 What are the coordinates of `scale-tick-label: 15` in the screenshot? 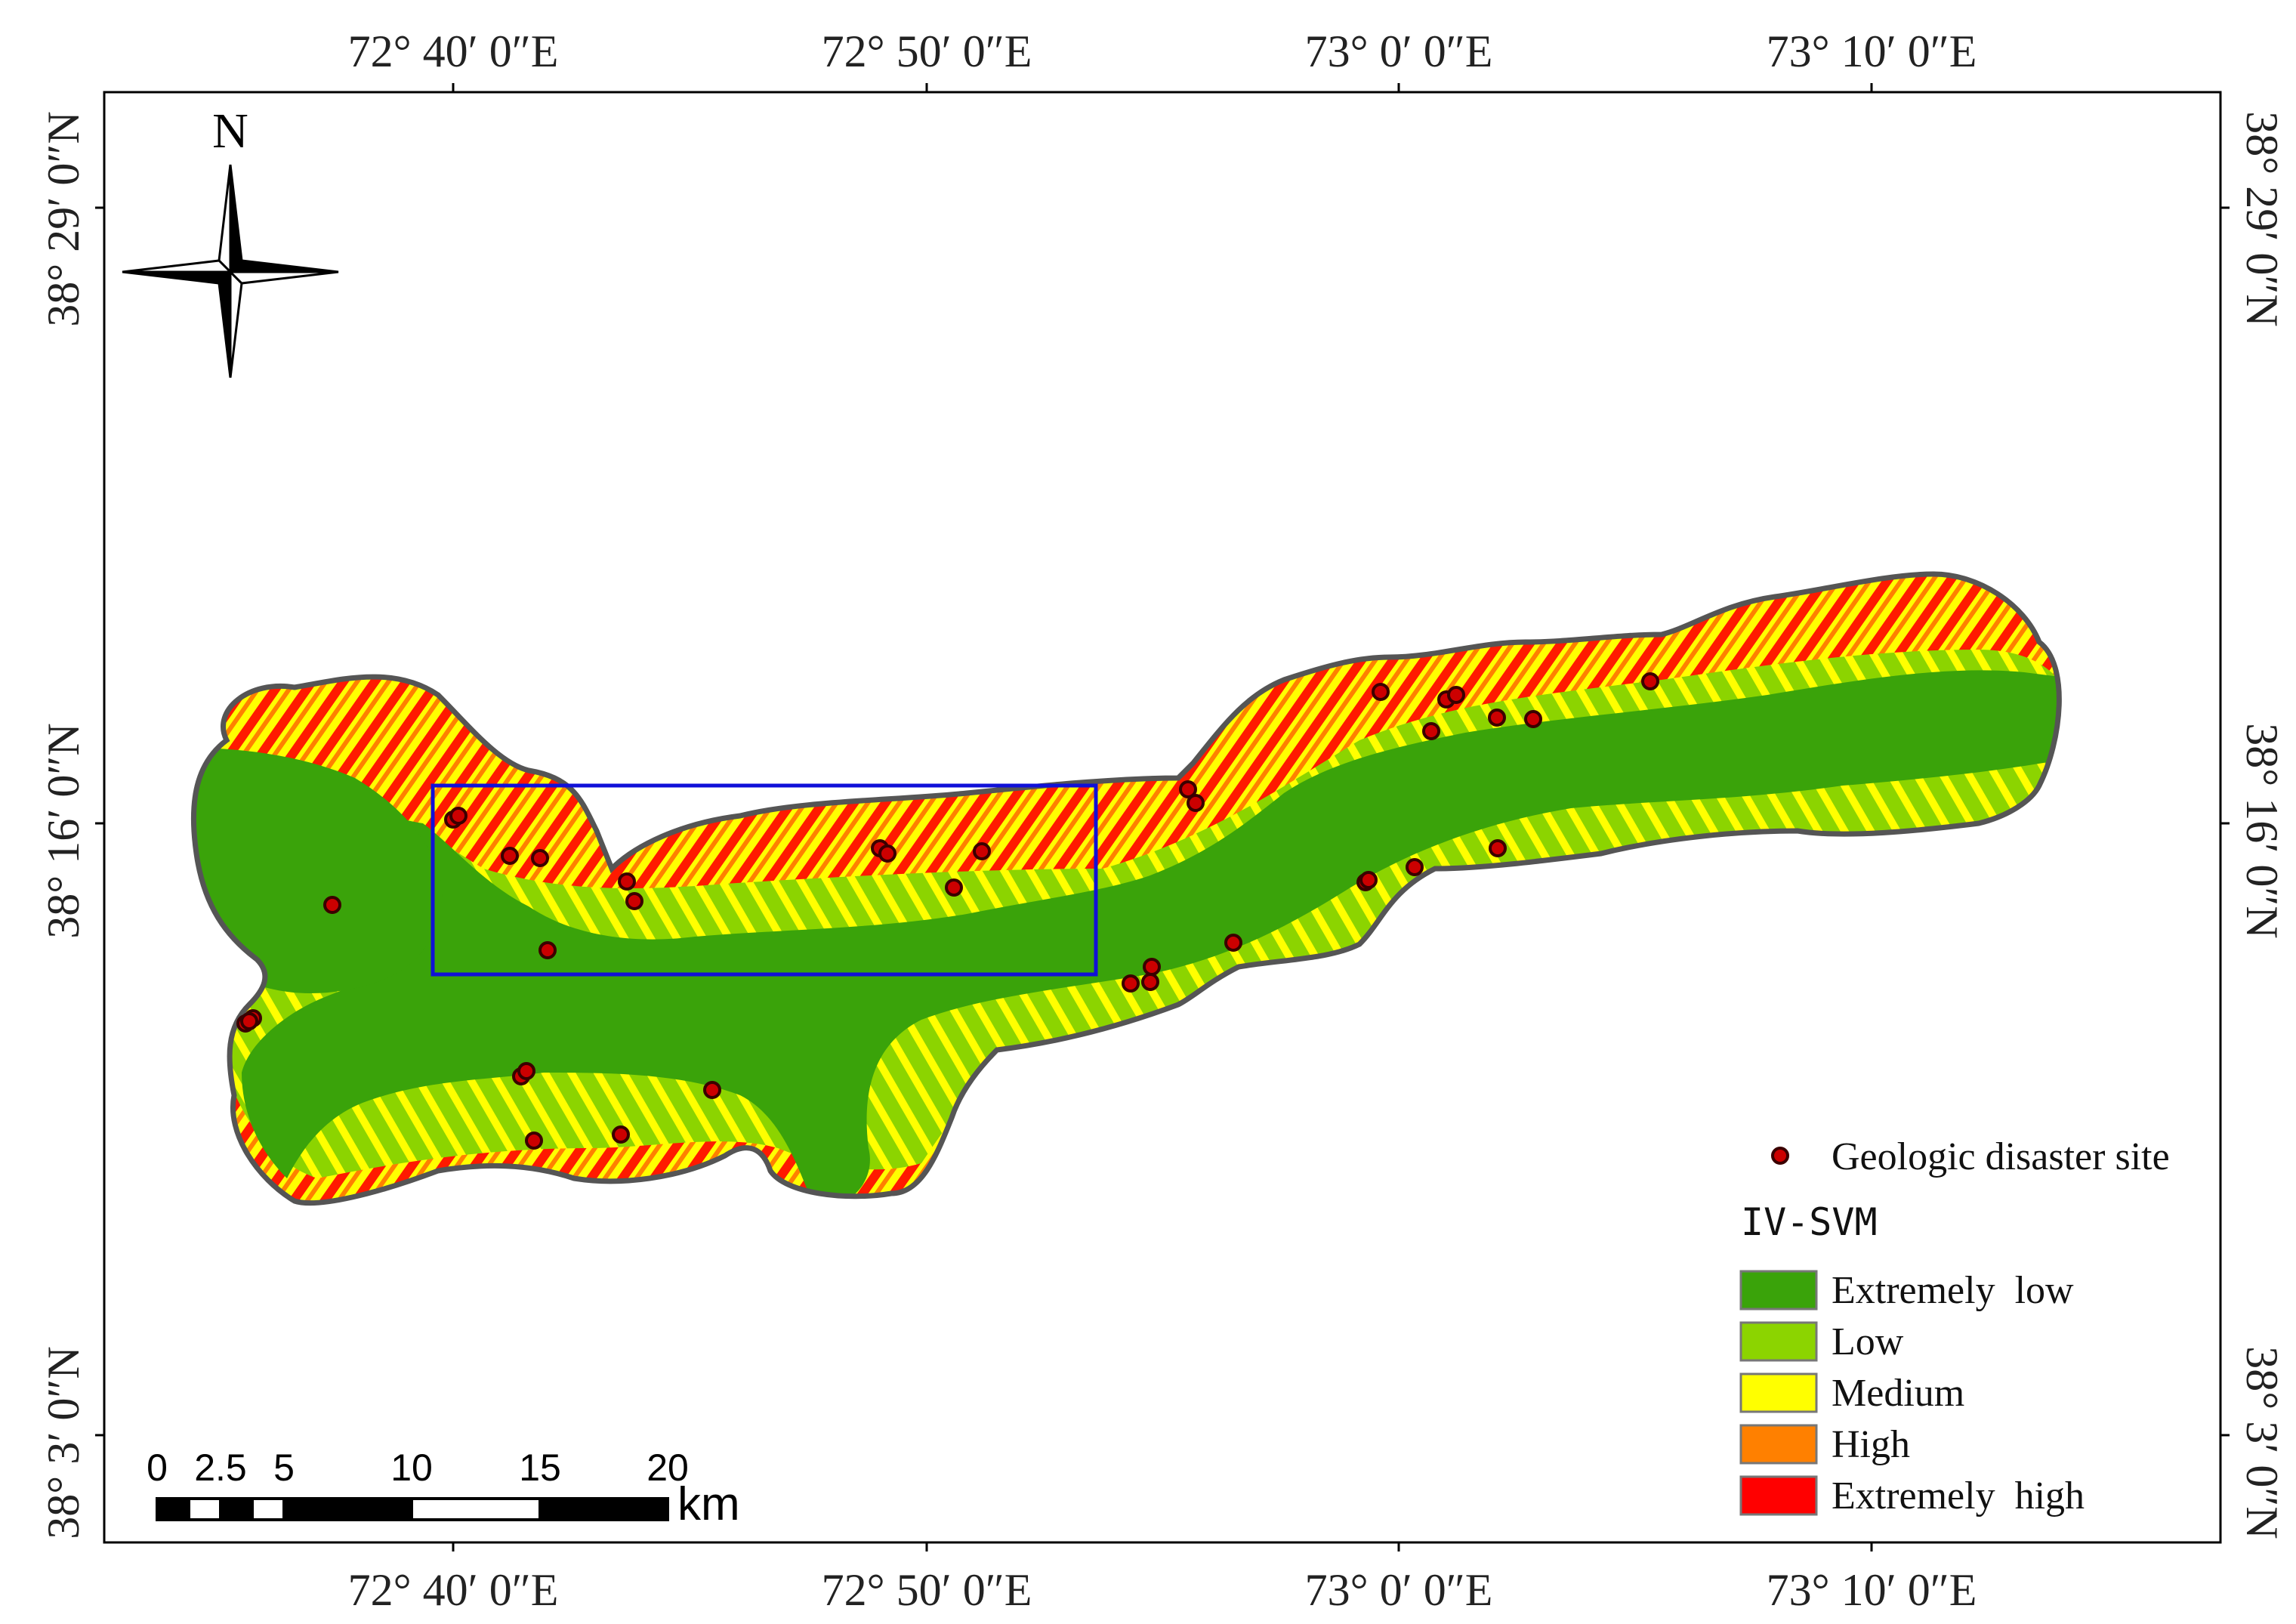 It's located at (540, 1467).